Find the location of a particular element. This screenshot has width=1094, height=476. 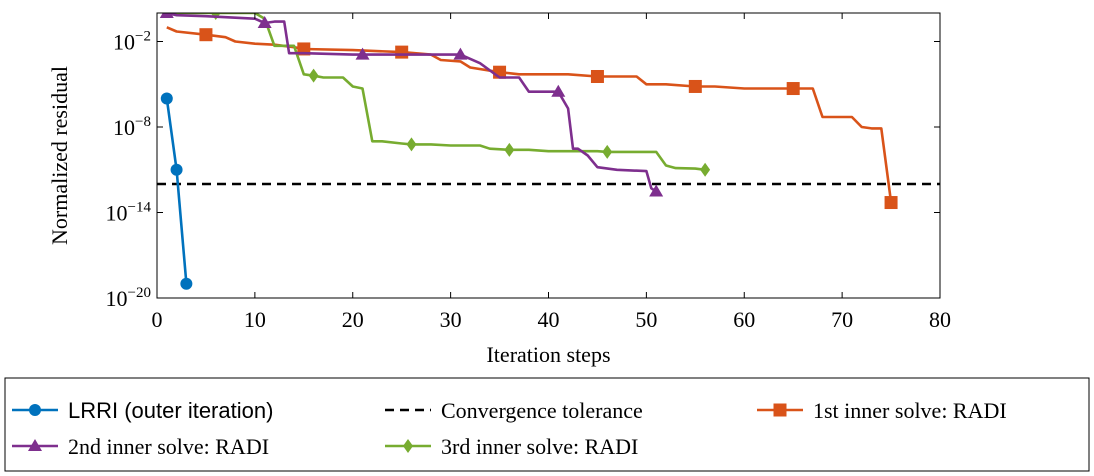

legend-label: 3rd inner solve: RADI is located at coordinates (539, 446).